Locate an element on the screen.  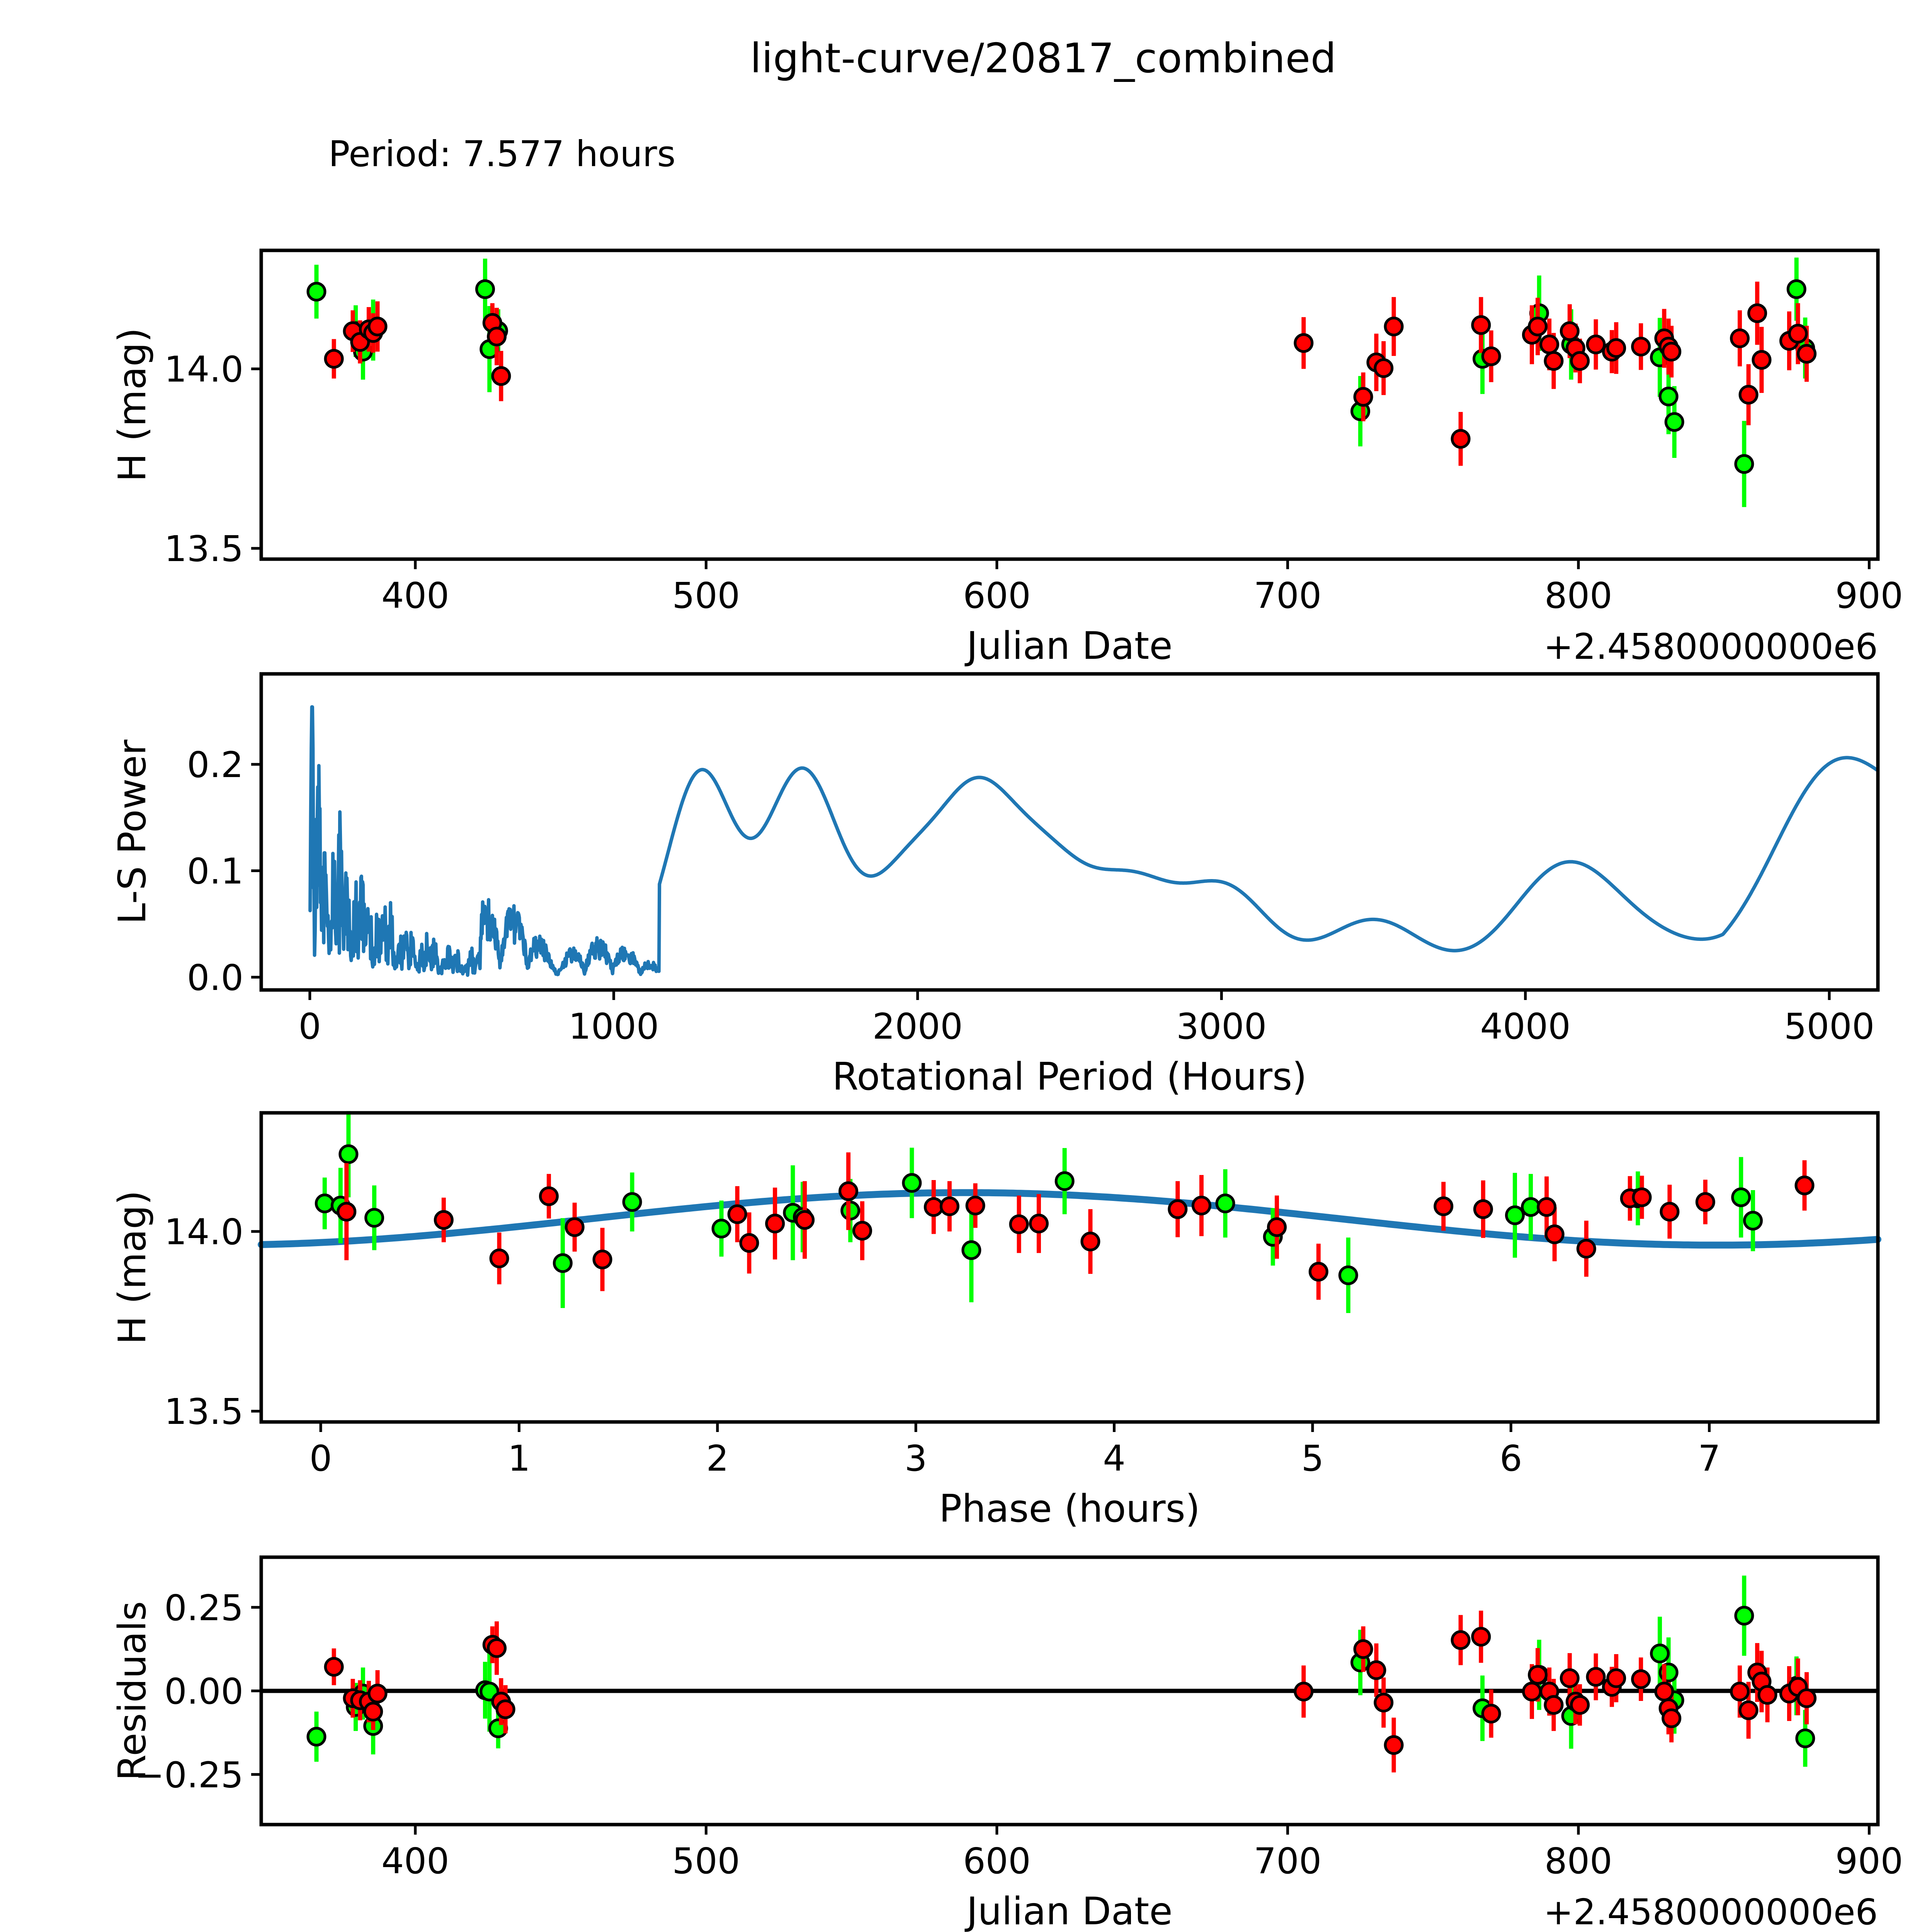
y-ticklabel: 0.1 is located at coordinates (215, 871).